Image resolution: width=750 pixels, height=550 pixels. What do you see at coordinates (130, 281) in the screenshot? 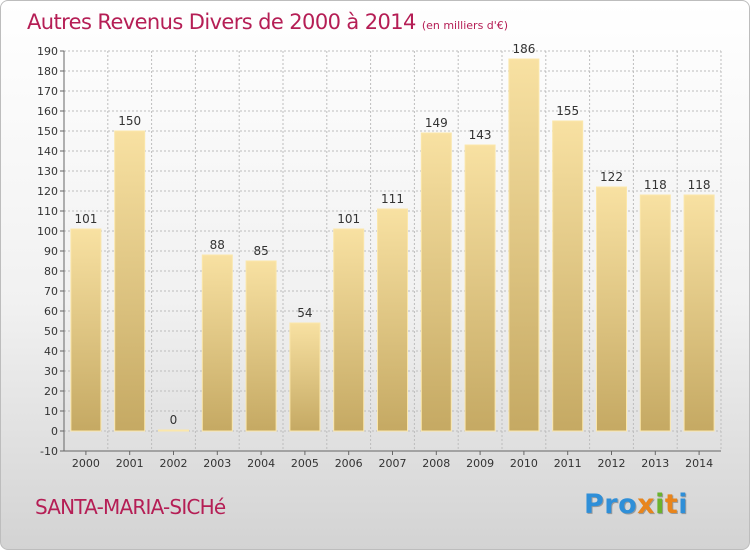
I see `bar-2001` at bounding box center [130, 281].